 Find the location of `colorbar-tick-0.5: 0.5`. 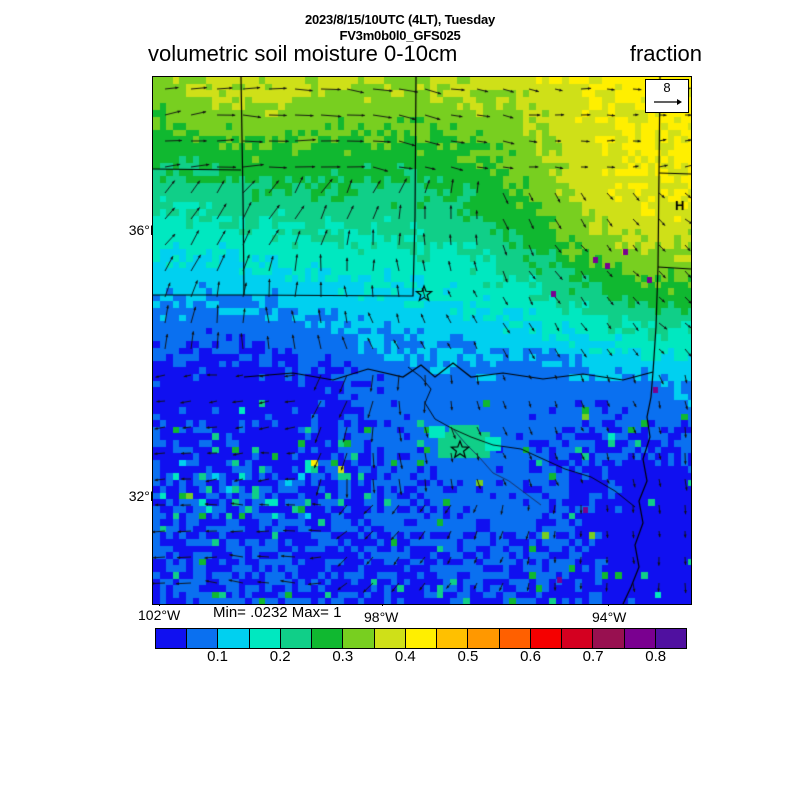

colorbar-tick-0.5: 0.5 is located at coordinates (468, 656).